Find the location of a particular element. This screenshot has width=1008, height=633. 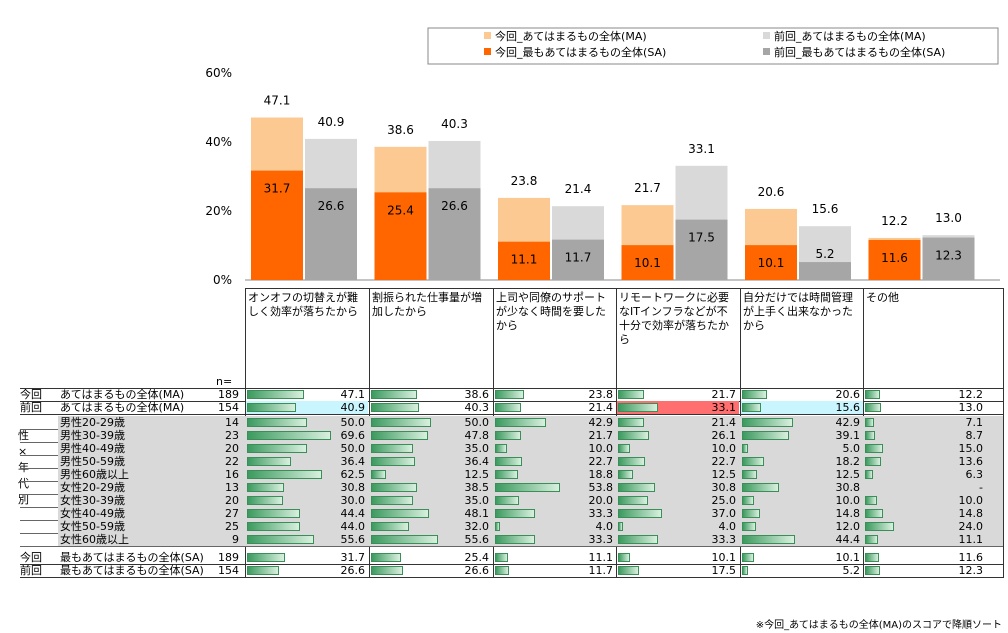

row-label: 最もあてはまるもの全体(SA) is located at coordinates (132, 570).